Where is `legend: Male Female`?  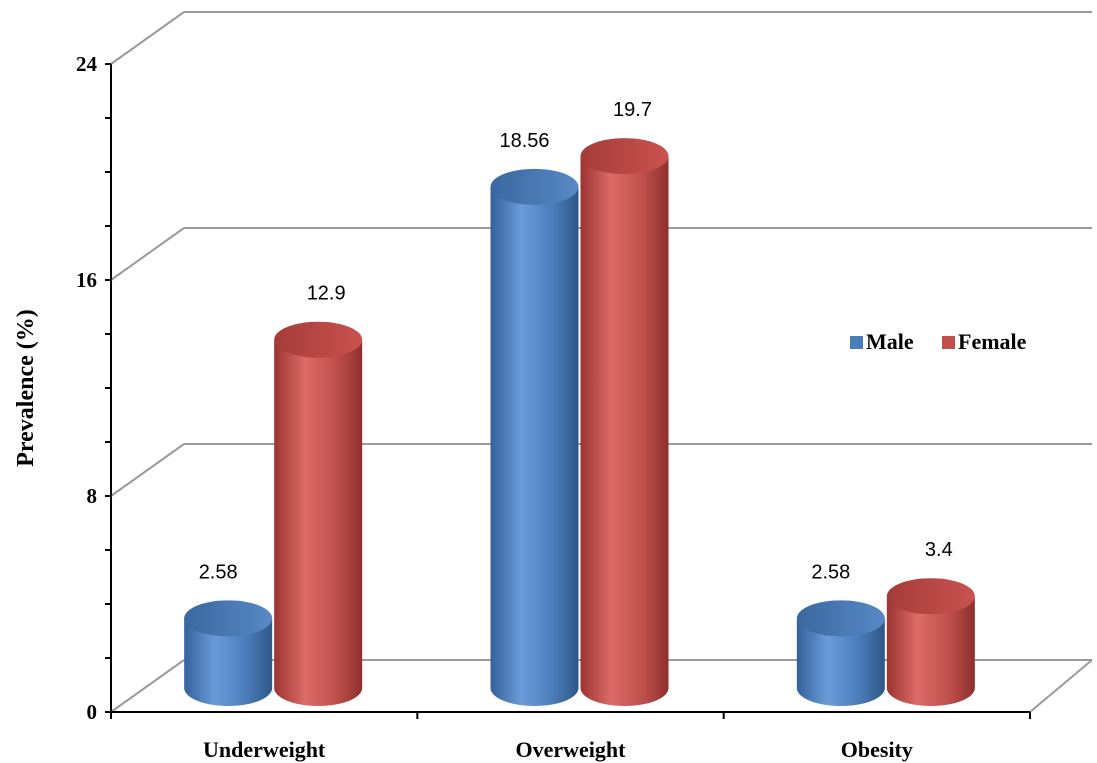
legend: Male Female is located at coordinates (938, 341).